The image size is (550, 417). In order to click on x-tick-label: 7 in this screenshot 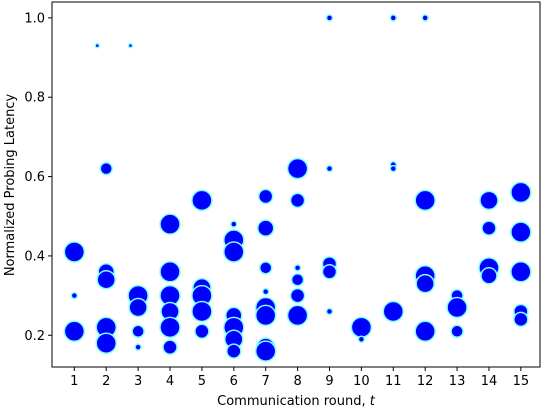, I will do `click(266, 381)`.